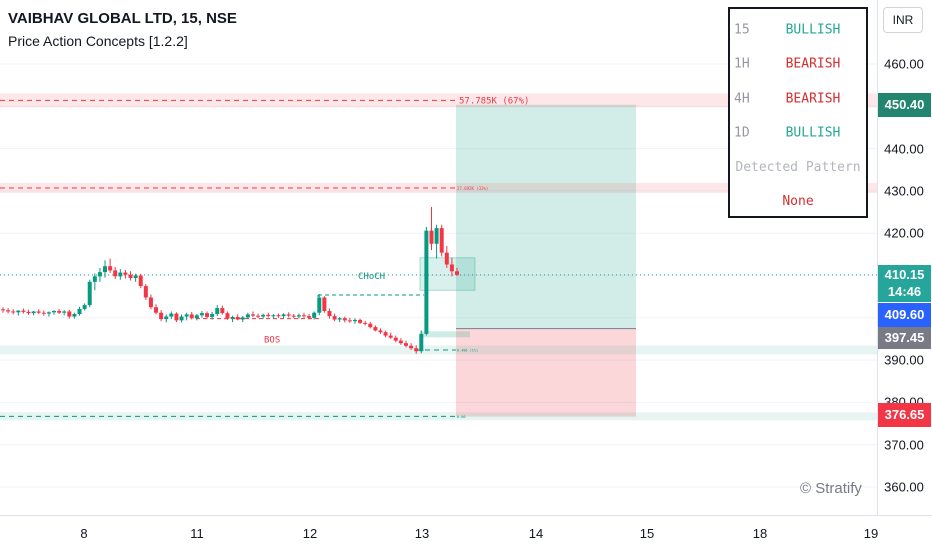 The width and height of the screenshot is (932, 551). What do you see at coordinates (546, 216) in the screenshot?
I see `profit-zone` at bounding box center [546, 216].